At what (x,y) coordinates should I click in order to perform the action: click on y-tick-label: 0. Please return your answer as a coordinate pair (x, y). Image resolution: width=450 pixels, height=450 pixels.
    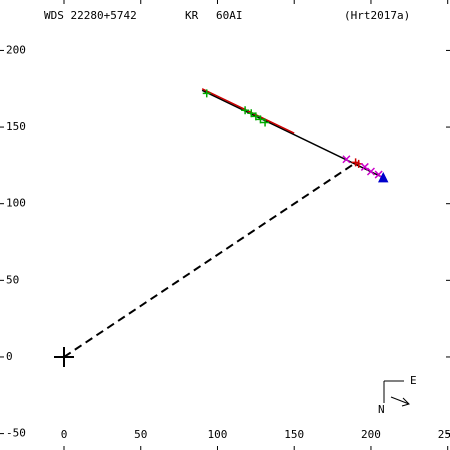
    Looking at the image, I should click on (9, 356).